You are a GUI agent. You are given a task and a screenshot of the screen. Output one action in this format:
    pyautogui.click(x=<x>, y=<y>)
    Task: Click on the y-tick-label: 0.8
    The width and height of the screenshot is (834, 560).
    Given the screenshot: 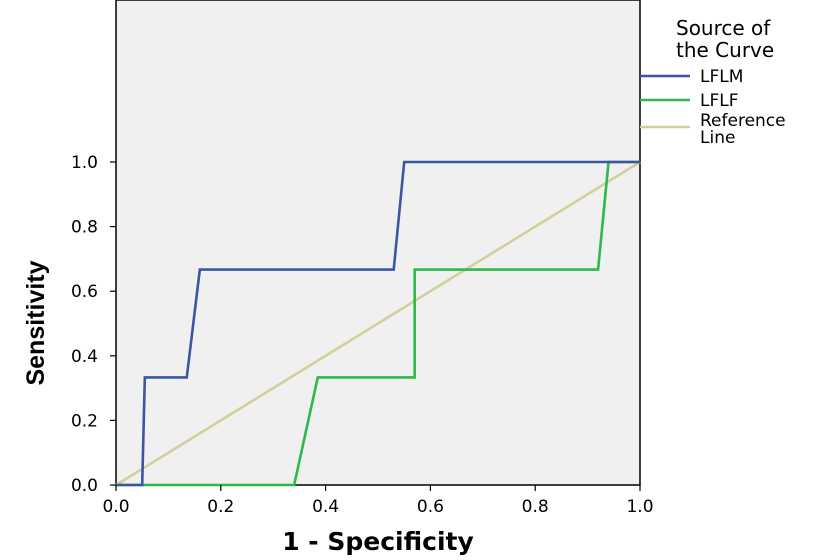 What is the action you would take?
    pyautogui.click(x=84, y=228)
    